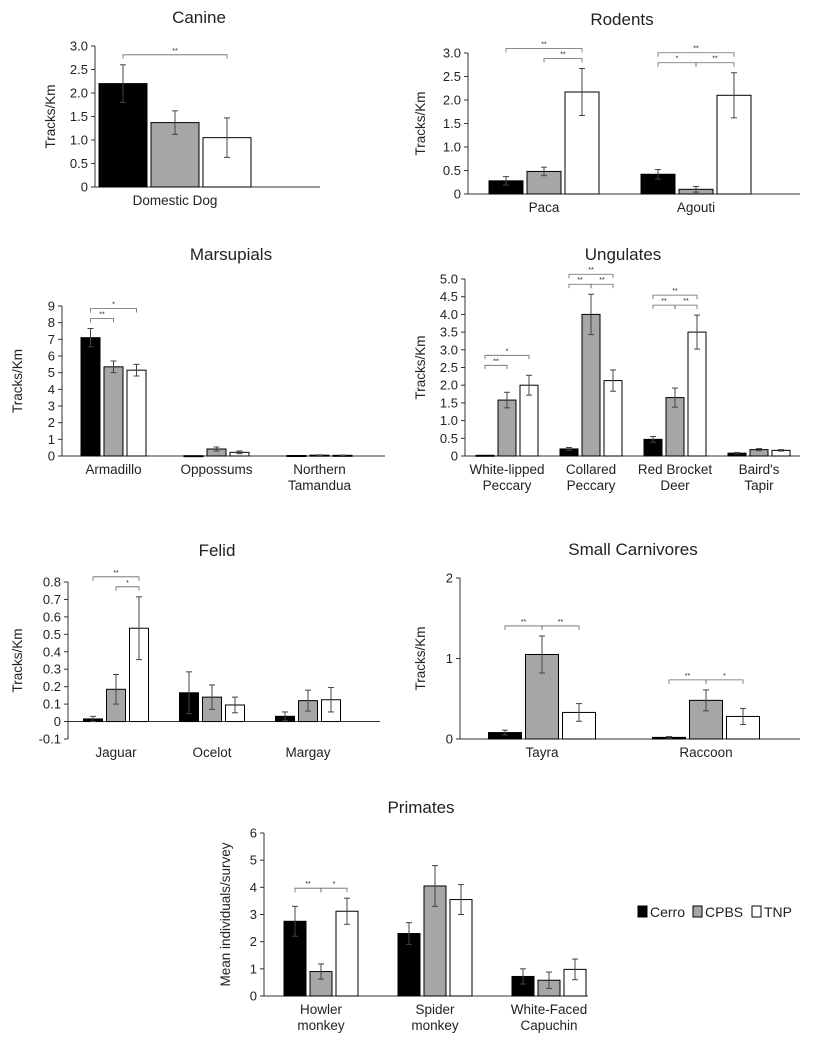  What do you see at coordinates (52, 704) in the screenshot?
I see `y-tick-label: 0.1` at bounding box center [52, 704].